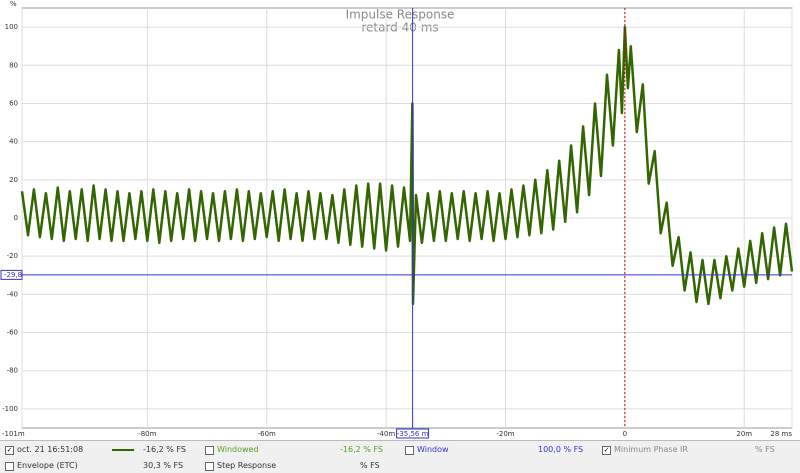  I want to click on control-label: Envelope (ETC), so click(47, 465).